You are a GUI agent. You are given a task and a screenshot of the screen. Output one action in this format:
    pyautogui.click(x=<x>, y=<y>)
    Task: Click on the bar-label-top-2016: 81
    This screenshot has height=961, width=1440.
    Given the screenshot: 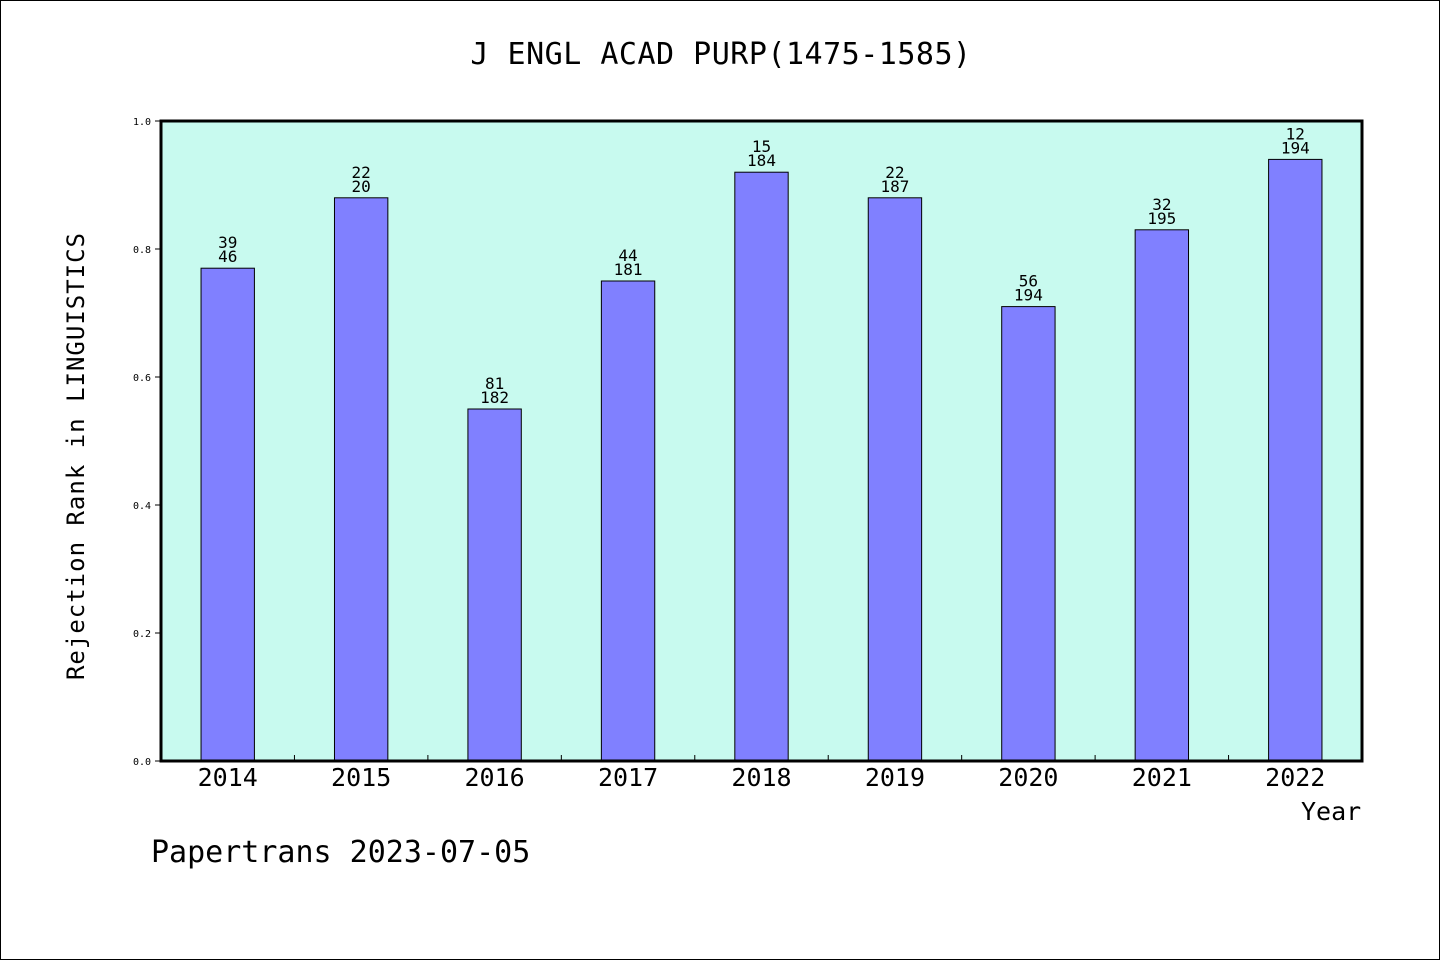 What is the action you would take?
    pyautogui.click(x=494, y=383)
    